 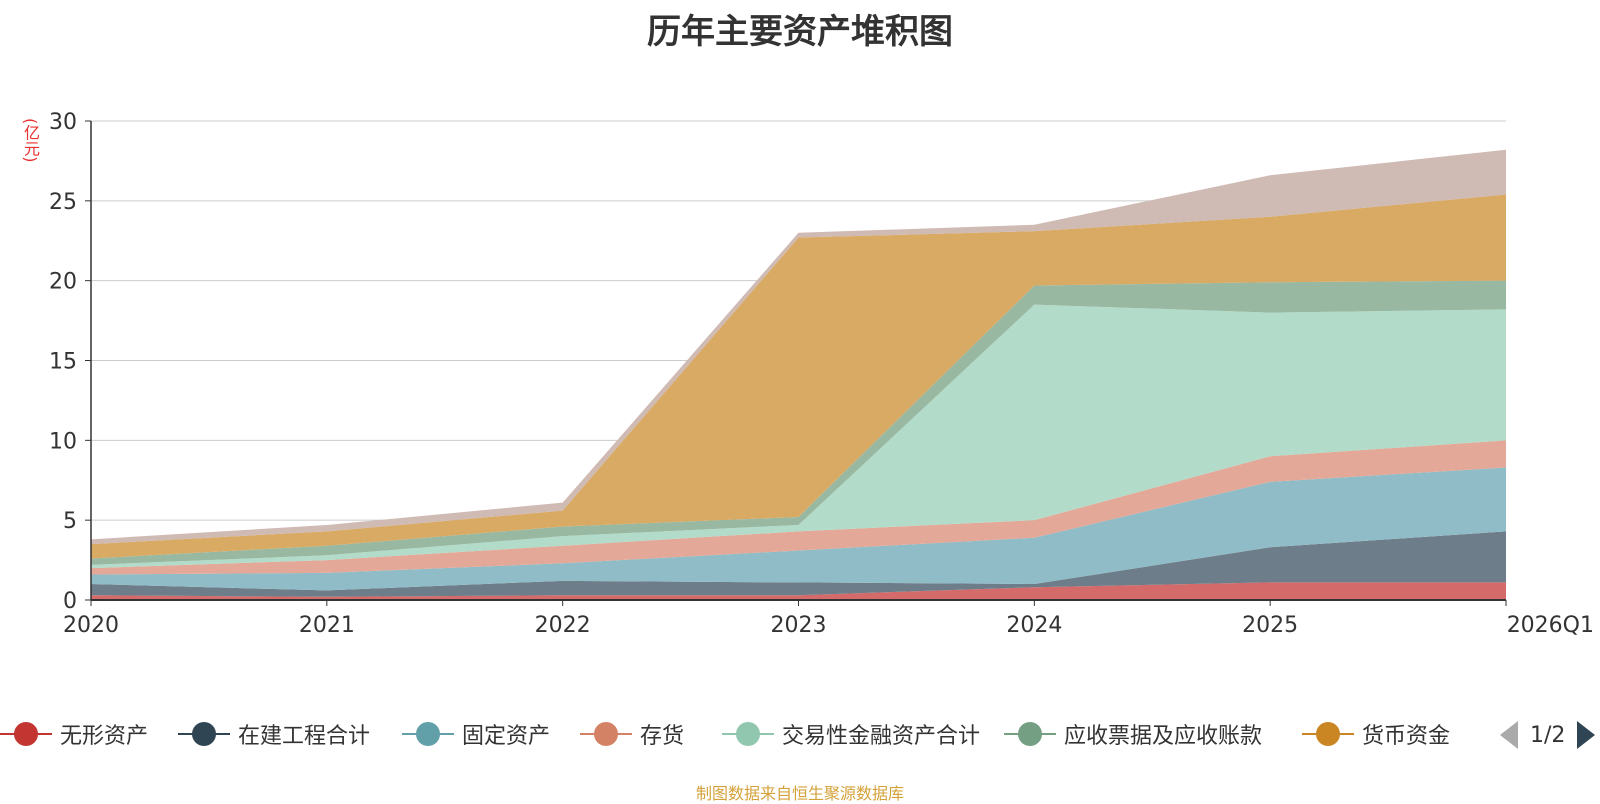 I want to click on chart-title: 历年主要资产堆积图, so click(x=800, y=32).